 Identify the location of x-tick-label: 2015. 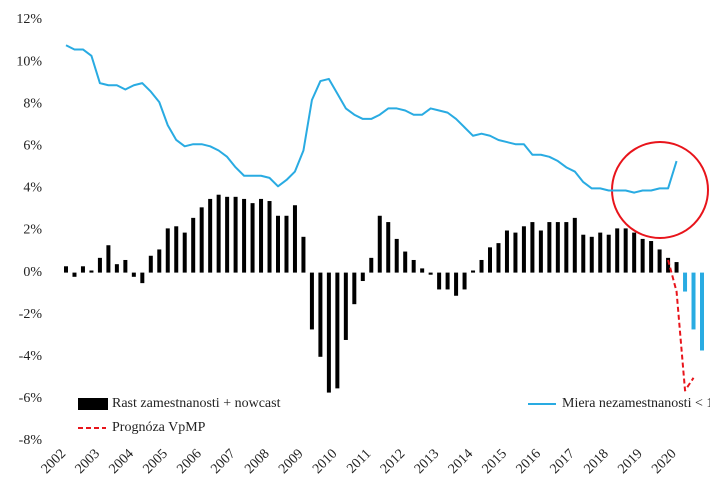
(495, 461).